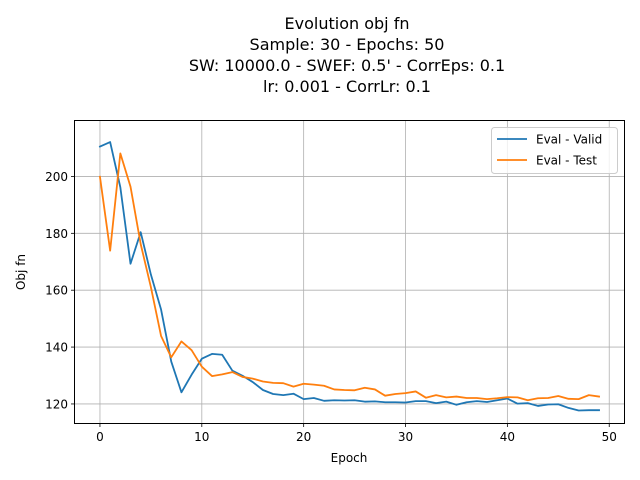 The image size is (640, 480). What do you see at coordinates (100, 437) in the screenshot?
I see `x-tick-label: 0` at bounding box center [100, 437].